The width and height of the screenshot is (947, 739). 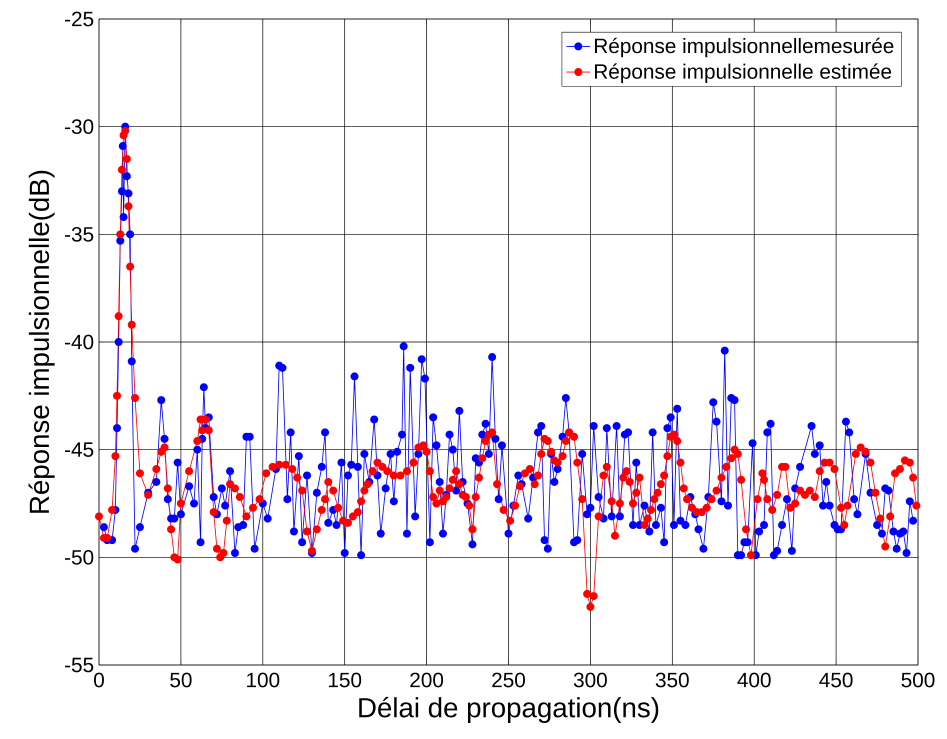 What do you see at coordinates (427, 680) in the screenshot?
I see `x-tick-label: 200` at bounding box center [427, 680].